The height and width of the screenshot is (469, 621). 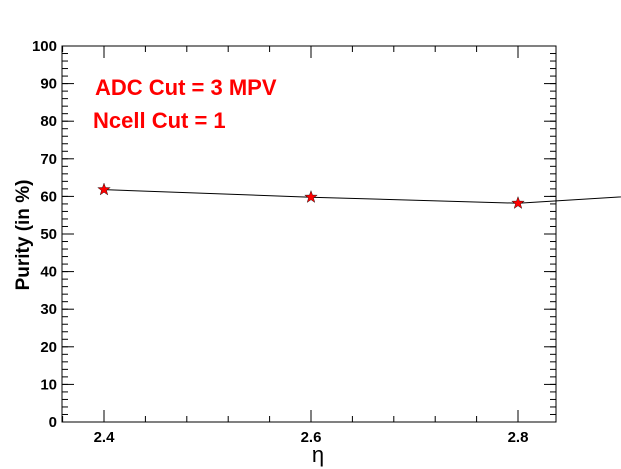 I want to click on x-tick-label: 2.4, so click(x=105, y=437).